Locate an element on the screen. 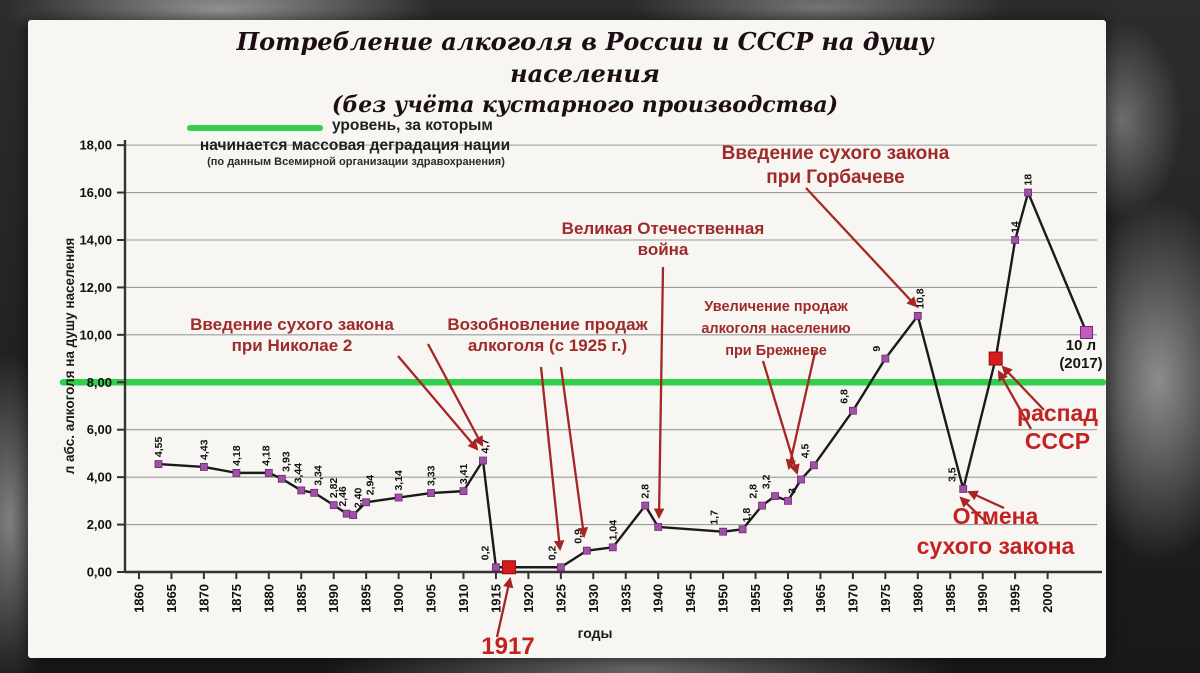  x-tick-label: 1935 is located at coordinates (625, 598).